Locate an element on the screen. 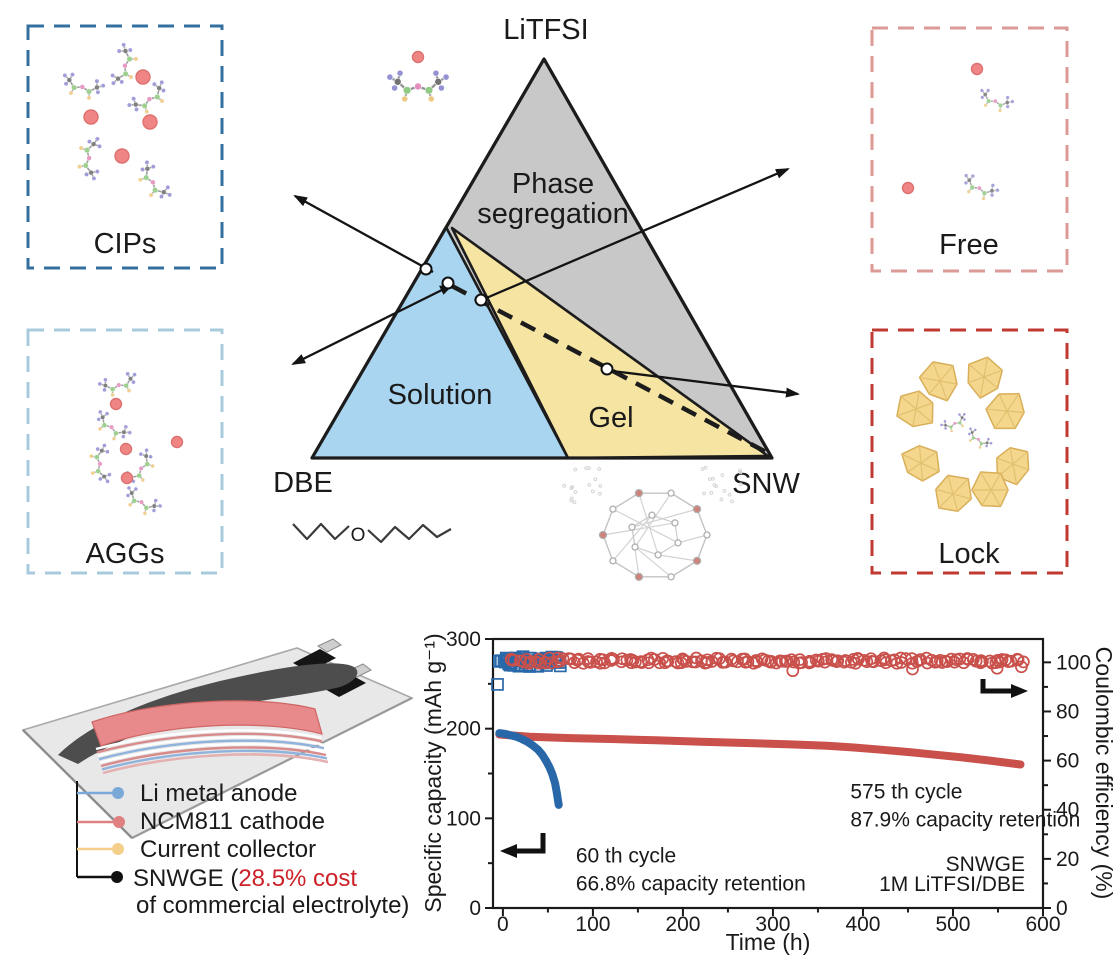 The width and height of the screenshot is (1118, 969). electrode-stack is located at coordinates (210, 737).